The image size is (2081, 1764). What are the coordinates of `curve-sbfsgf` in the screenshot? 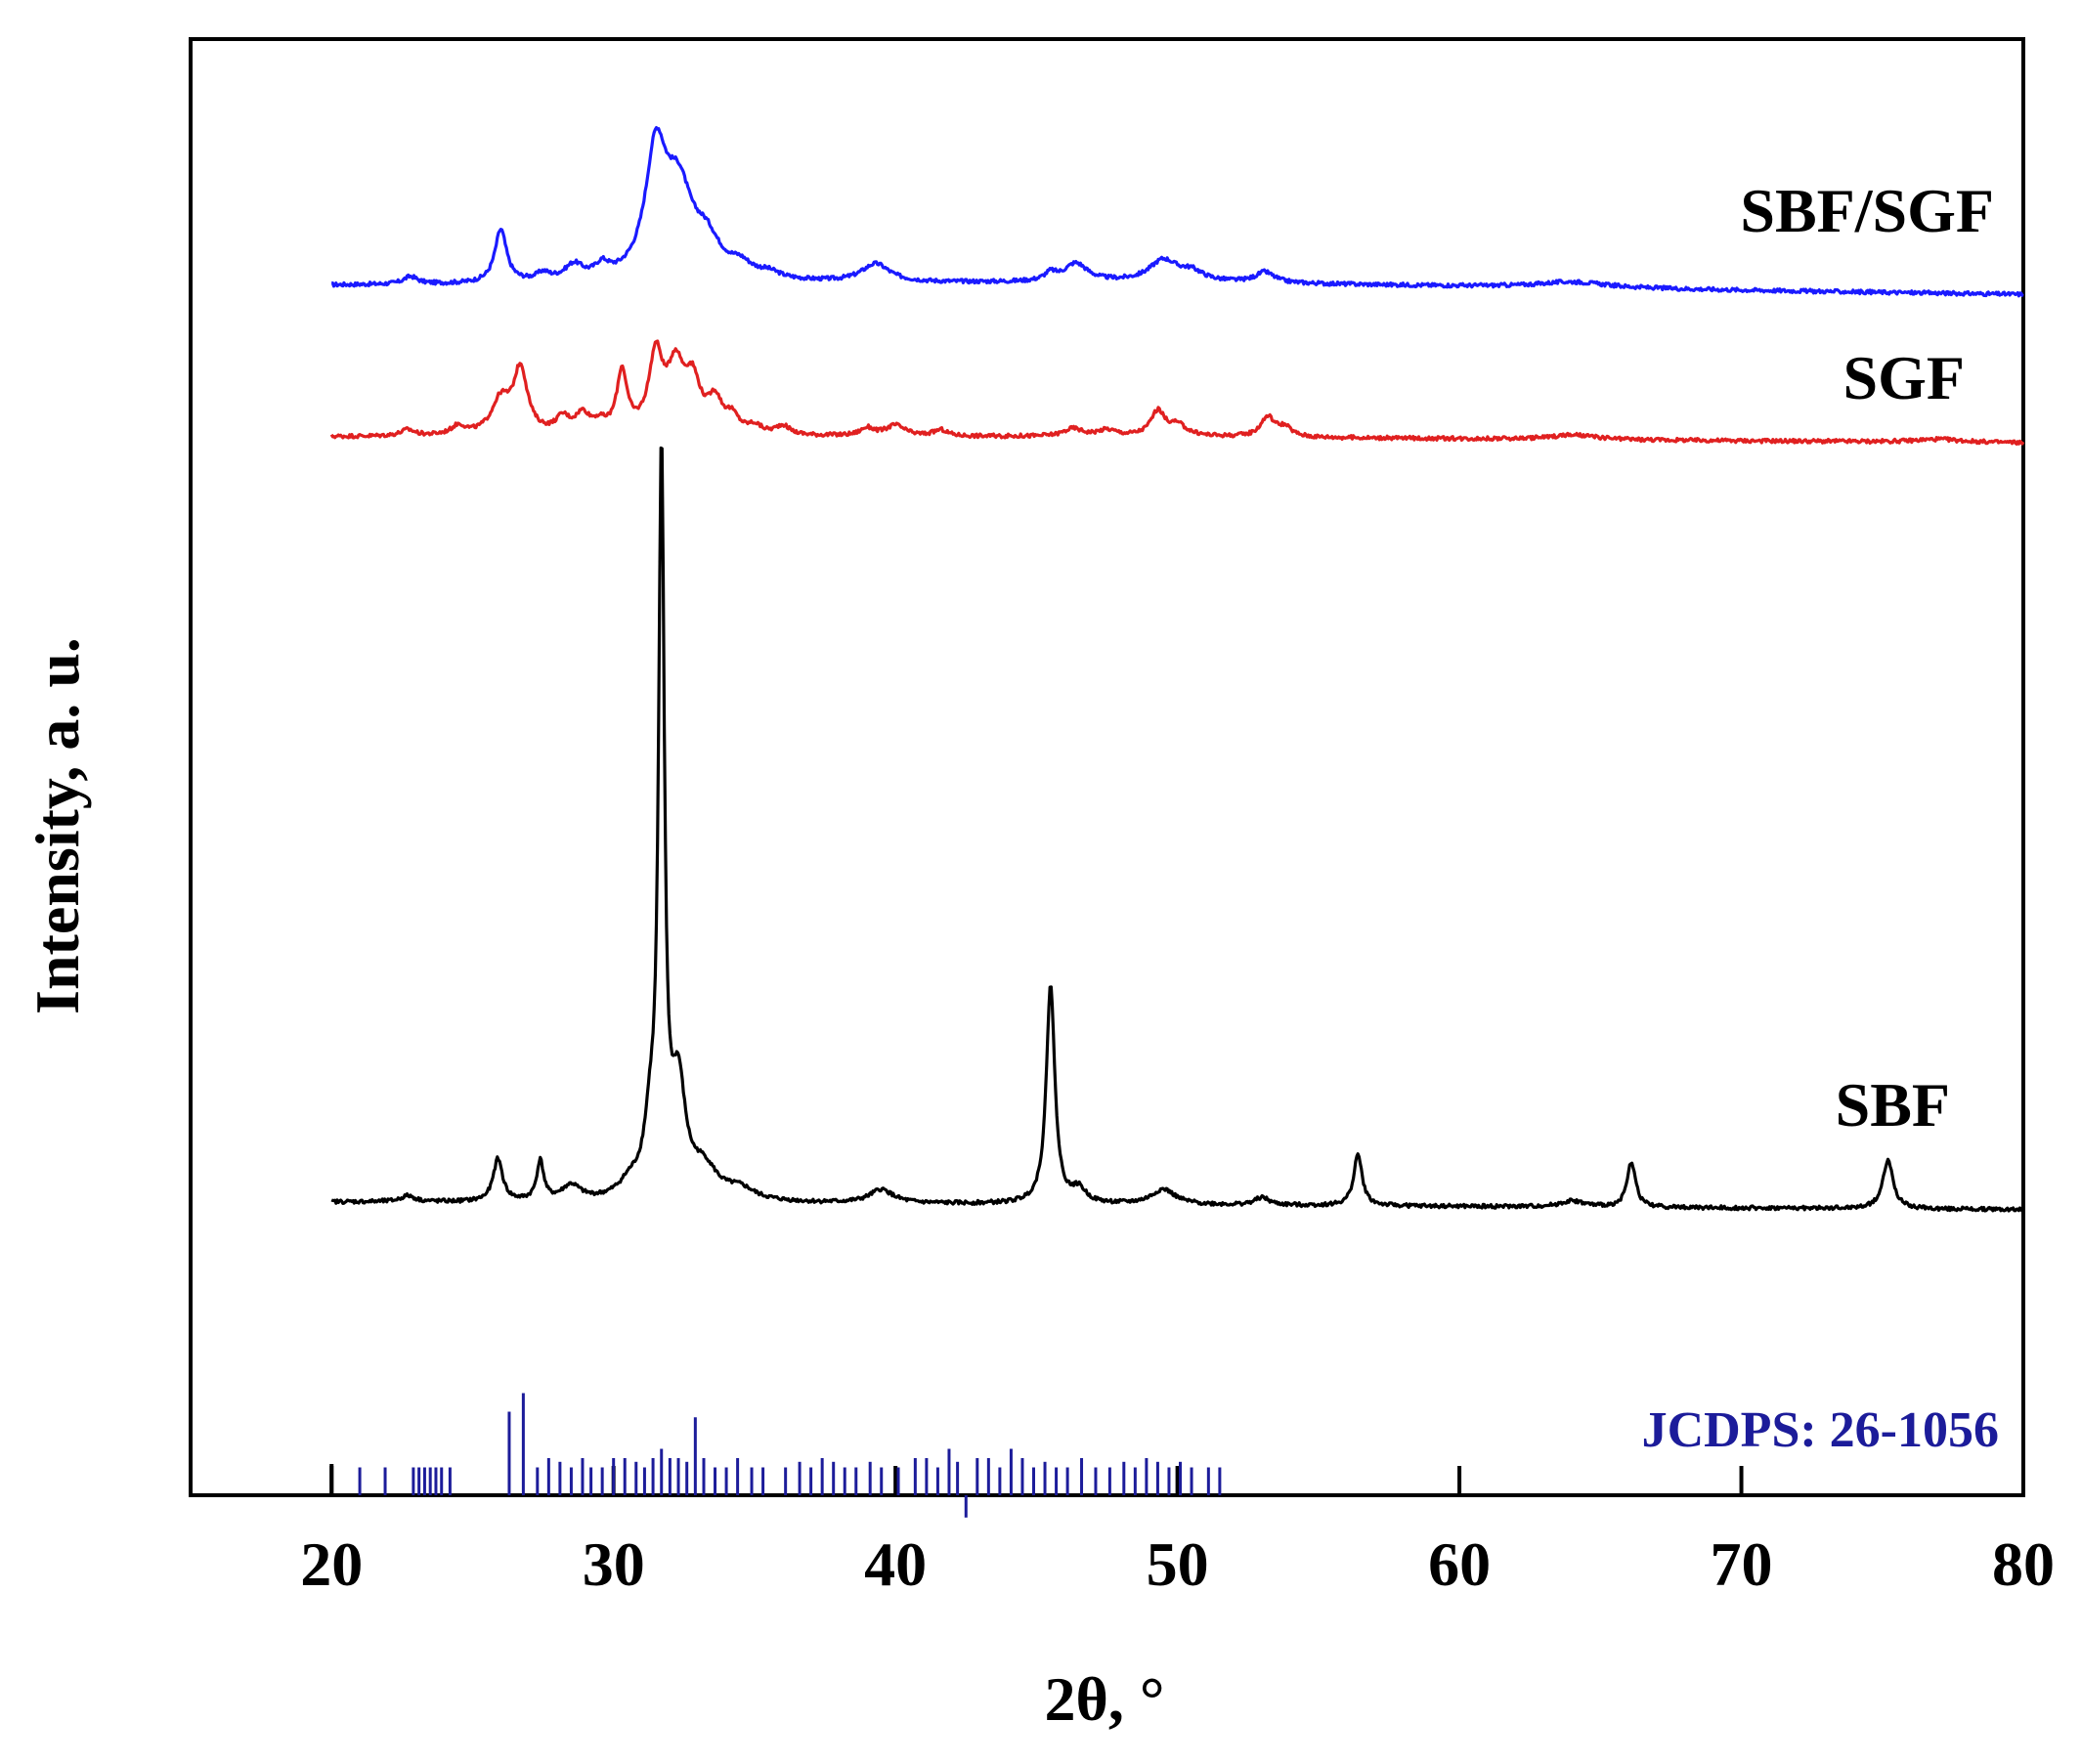 It's located at (1177, 212).